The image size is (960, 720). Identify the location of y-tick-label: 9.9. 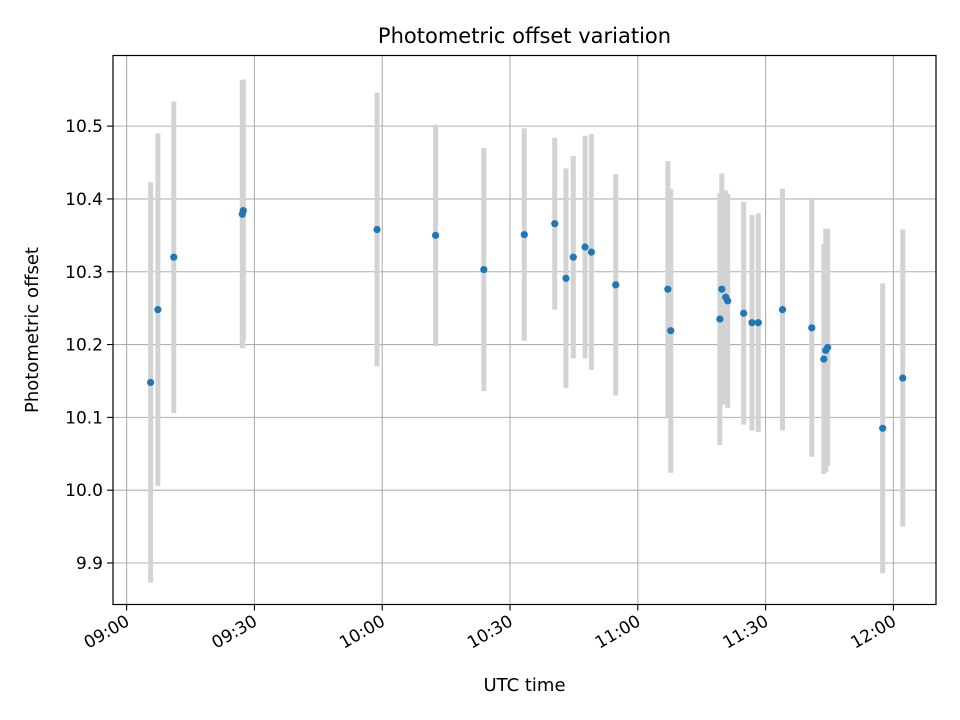
(89, 564).